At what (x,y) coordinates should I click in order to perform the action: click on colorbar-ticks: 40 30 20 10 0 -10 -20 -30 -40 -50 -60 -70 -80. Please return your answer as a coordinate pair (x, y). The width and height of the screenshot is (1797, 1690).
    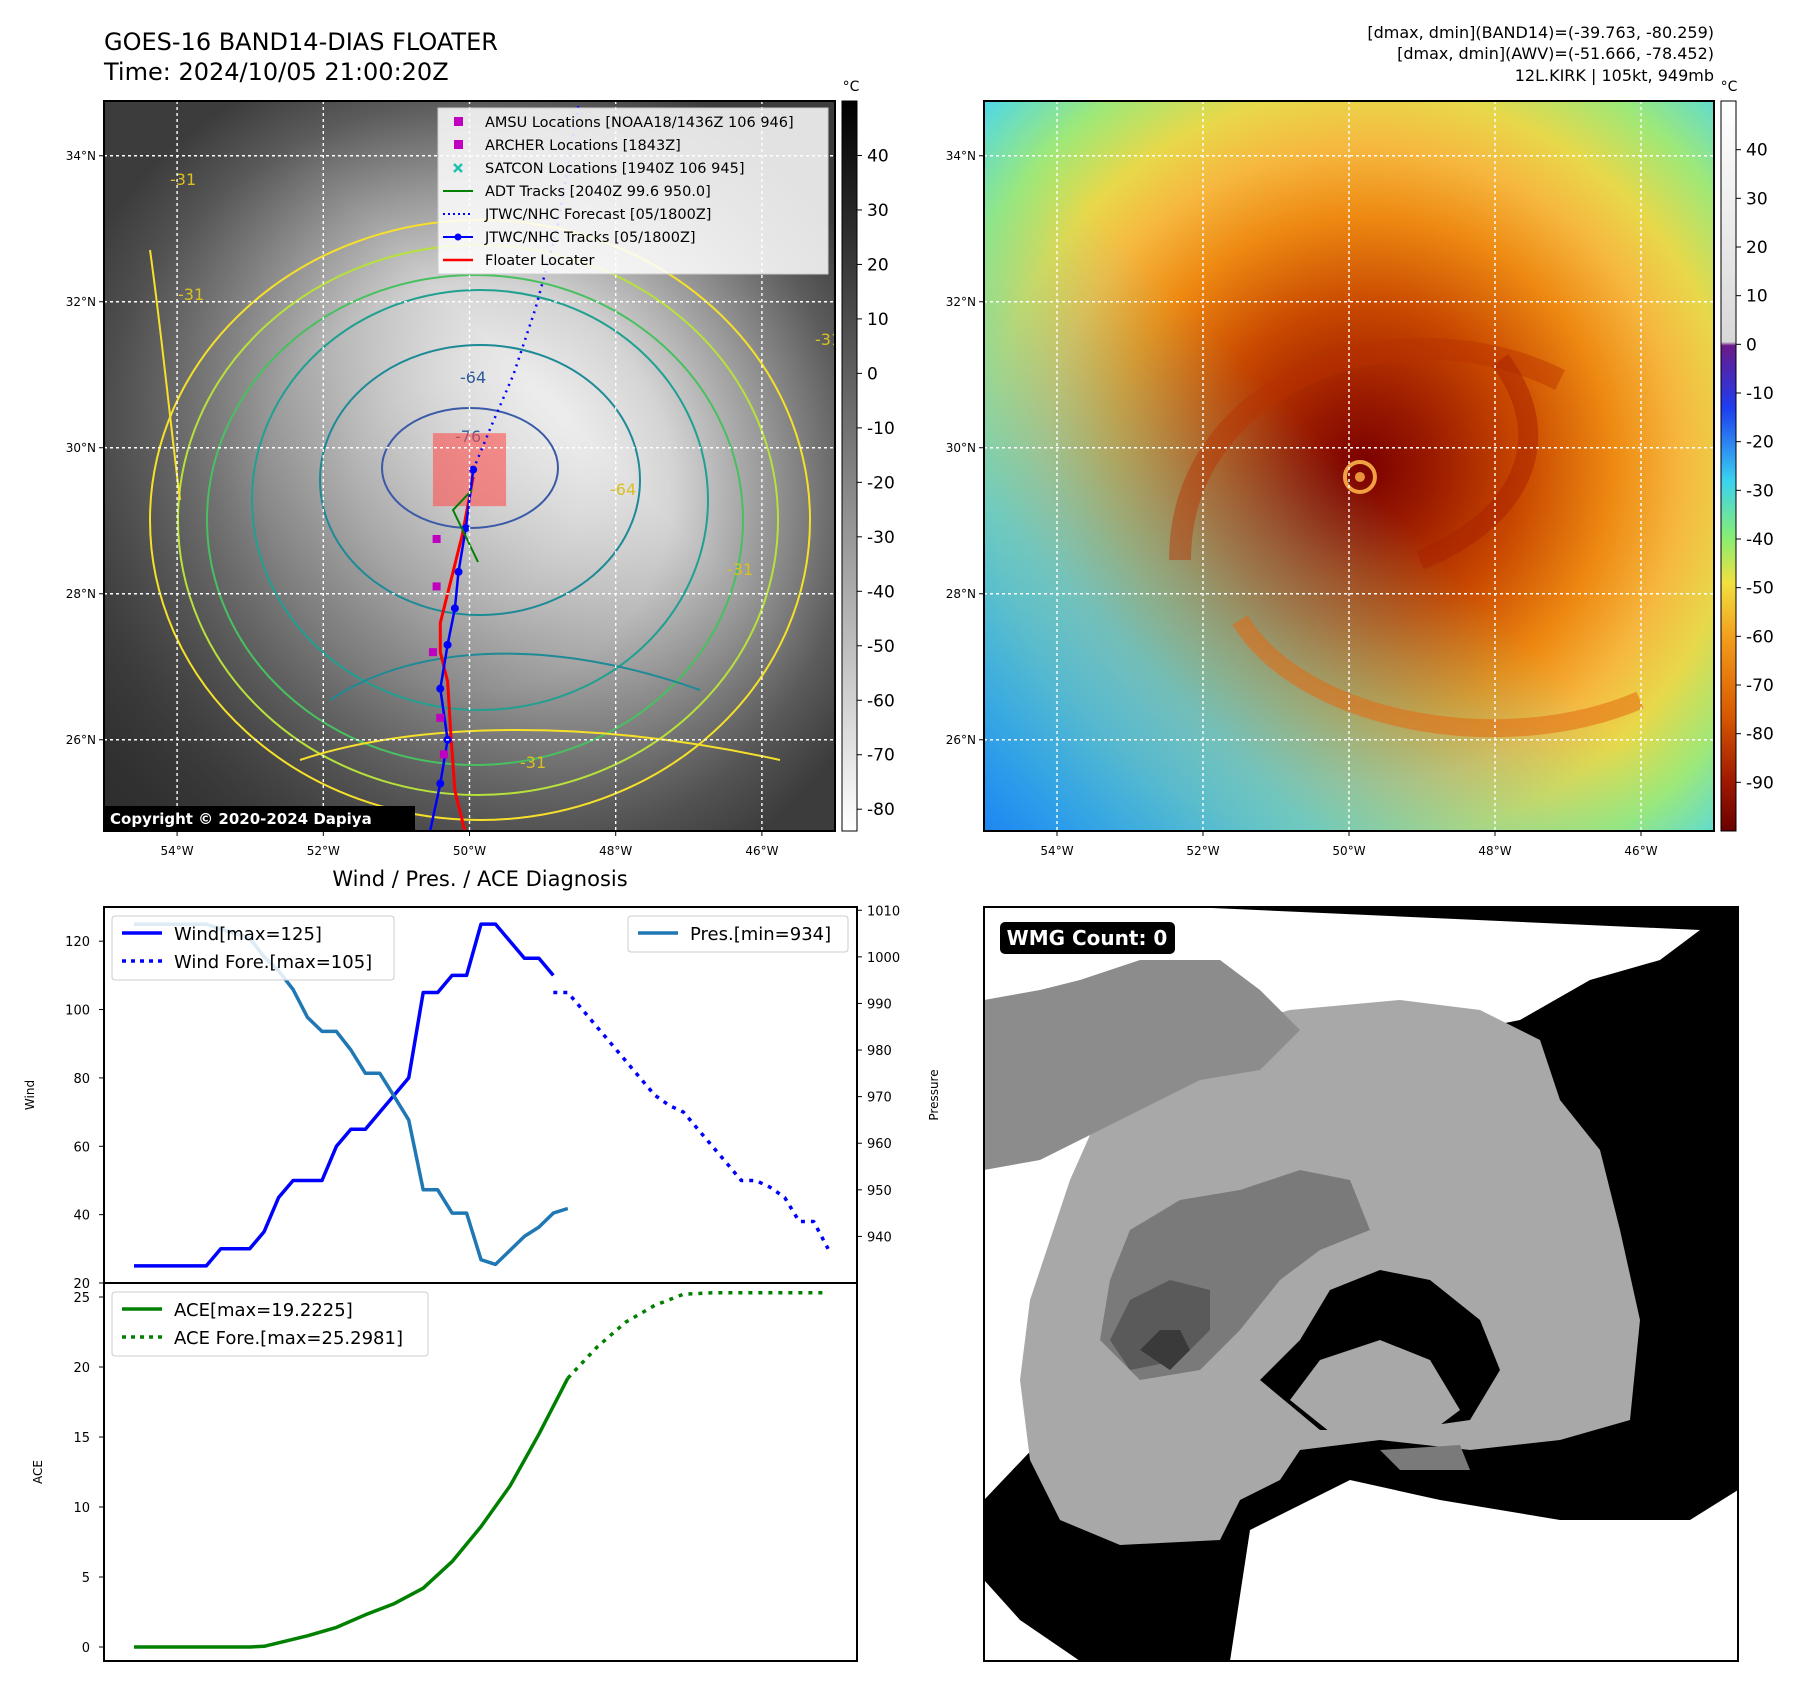
    Looking at the image, I should click on (876, 483).